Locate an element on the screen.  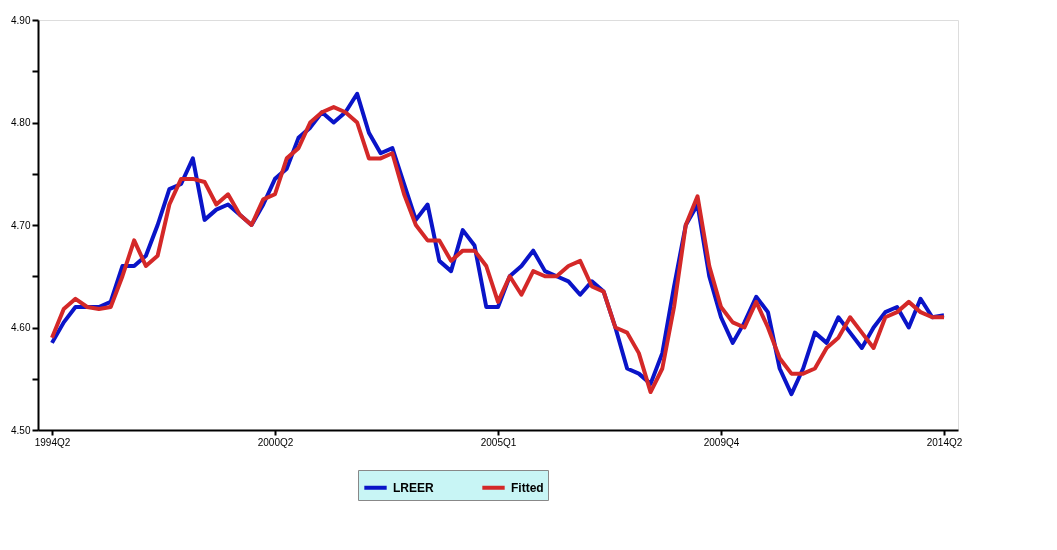
x-tick-label: 2000Q2 is located at coordinates (275, 442).